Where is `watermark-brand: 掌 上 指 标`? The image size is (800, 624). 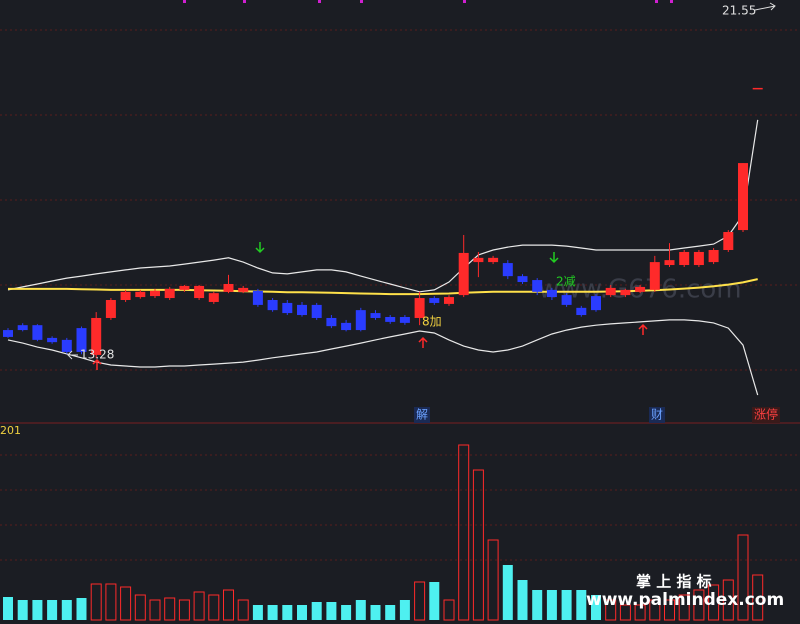 watermark-brand: 掌 上 指 标 is located at coordinates (674, 582).